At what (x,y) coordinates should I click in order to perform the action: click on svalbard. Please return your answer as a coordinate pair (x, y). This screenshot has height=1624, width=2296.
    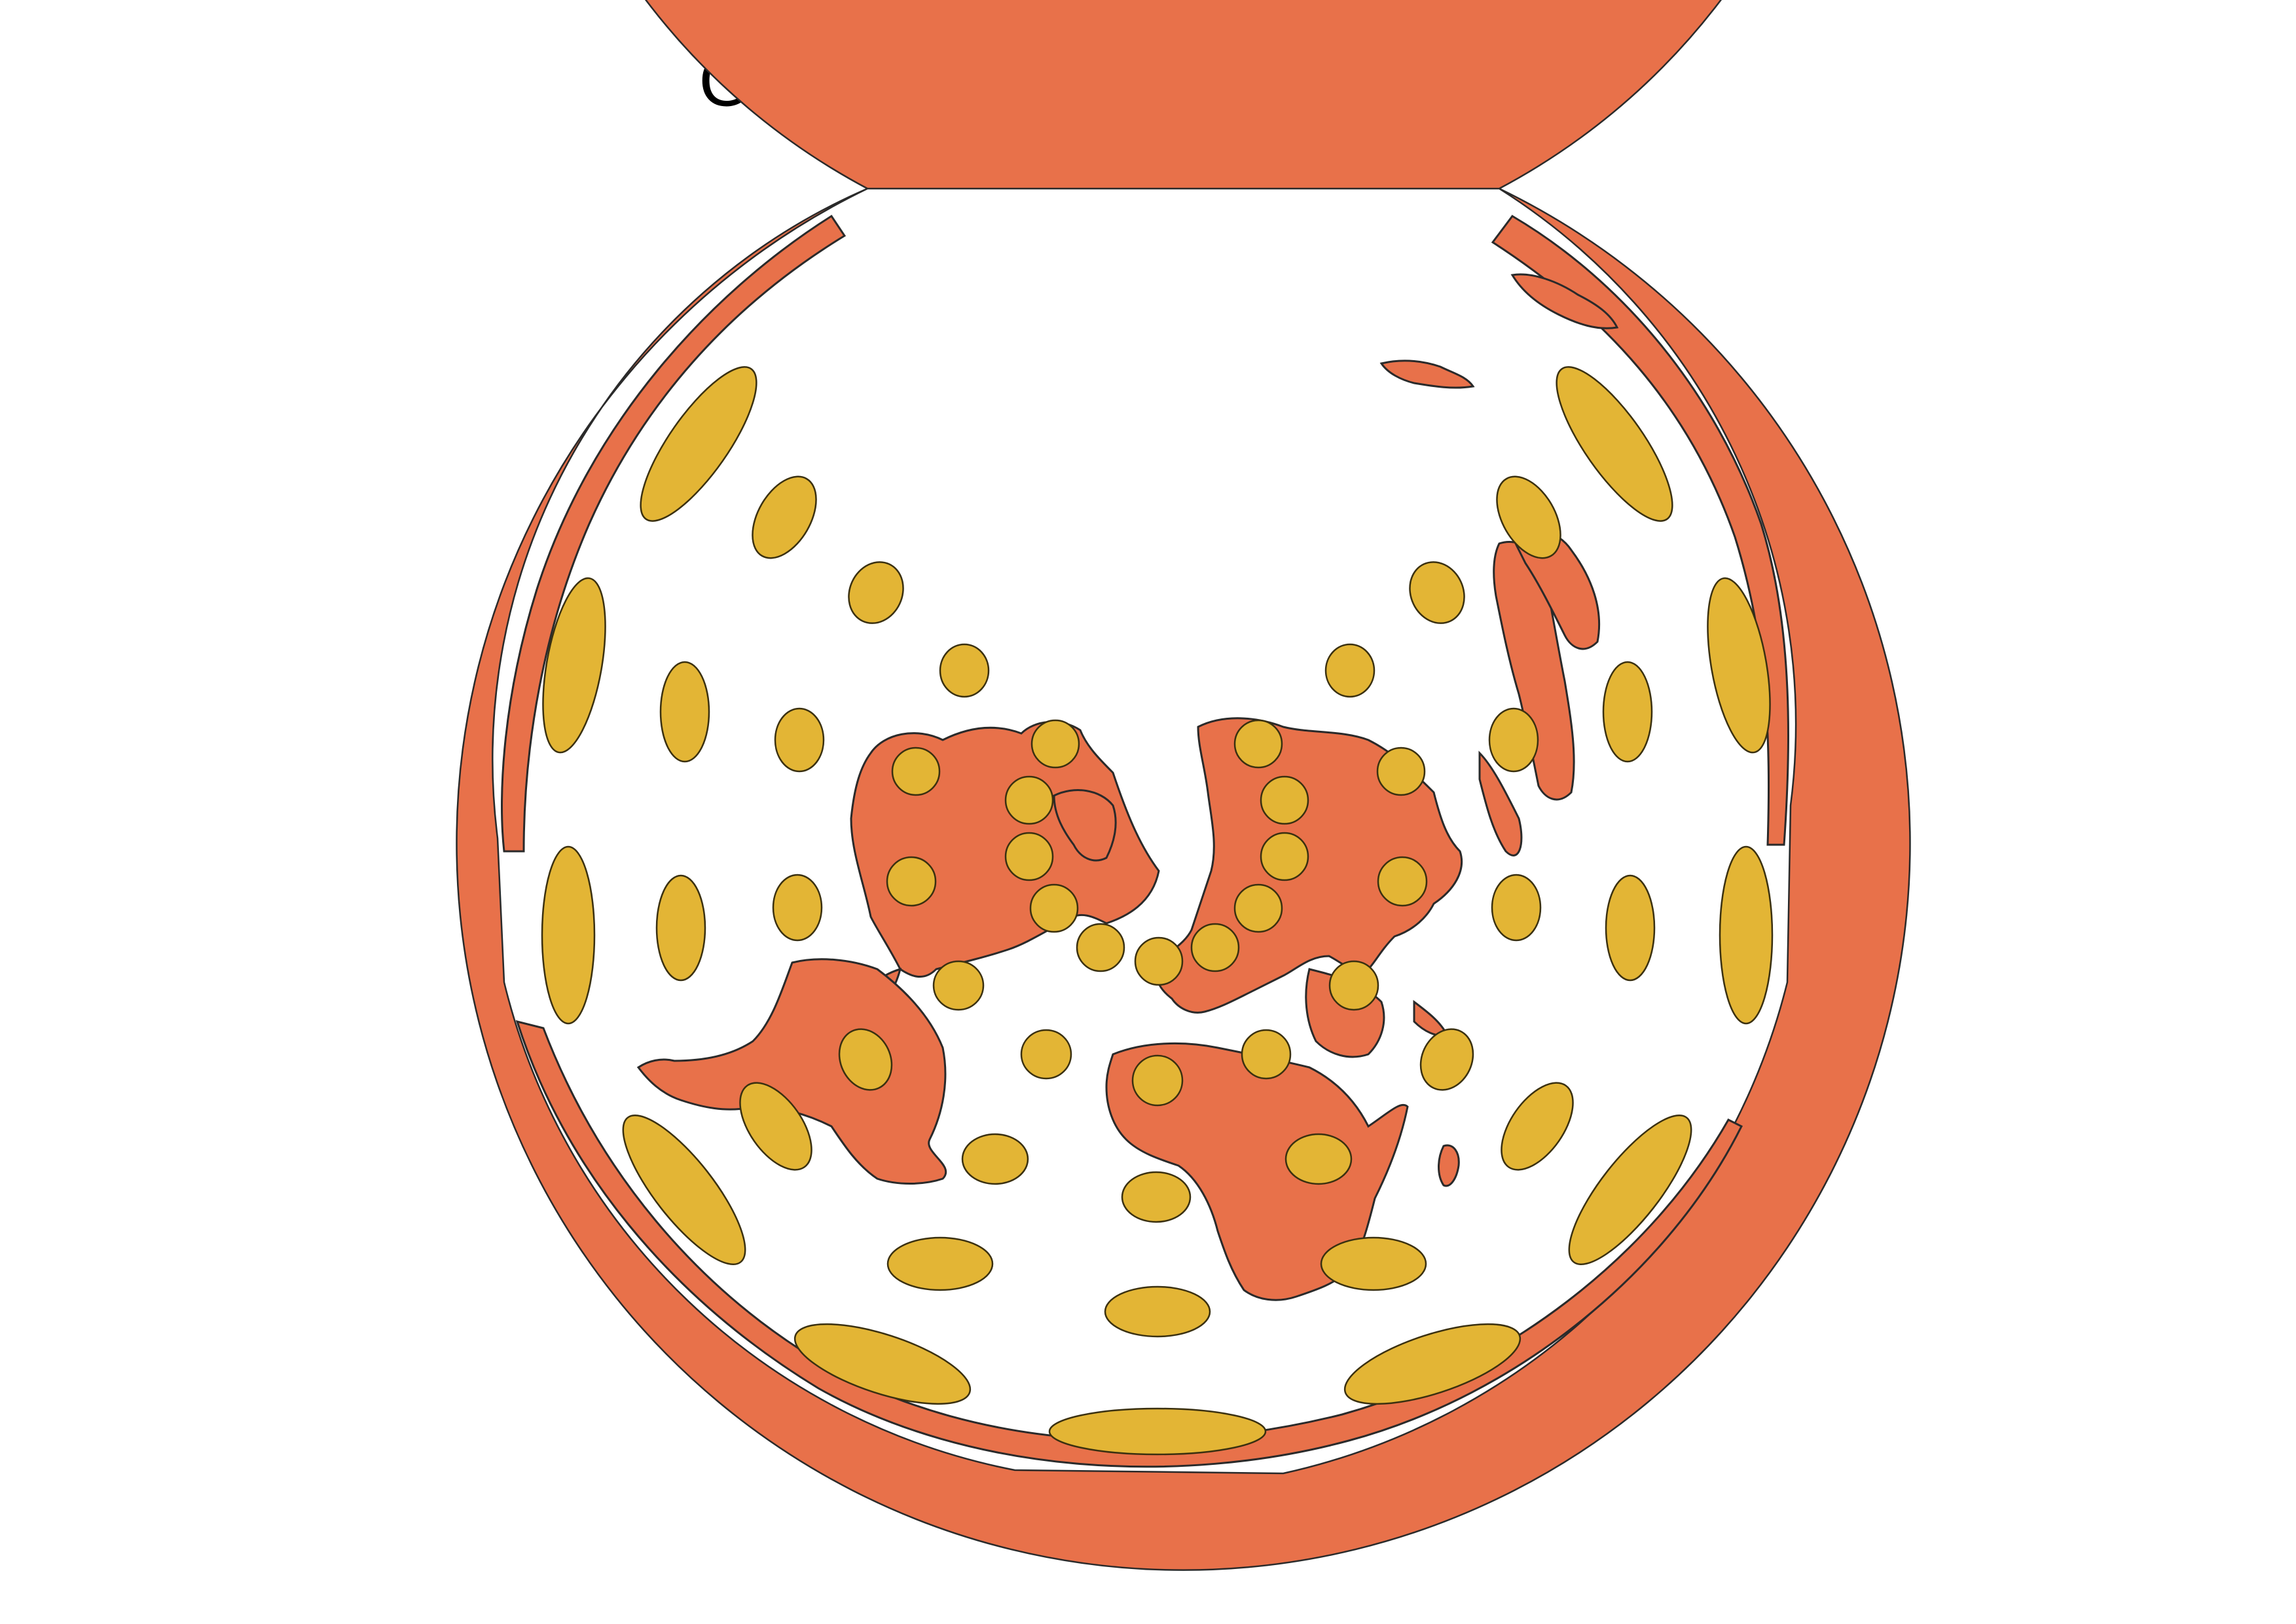
    Looking at the image, I should click on (1427, 374).